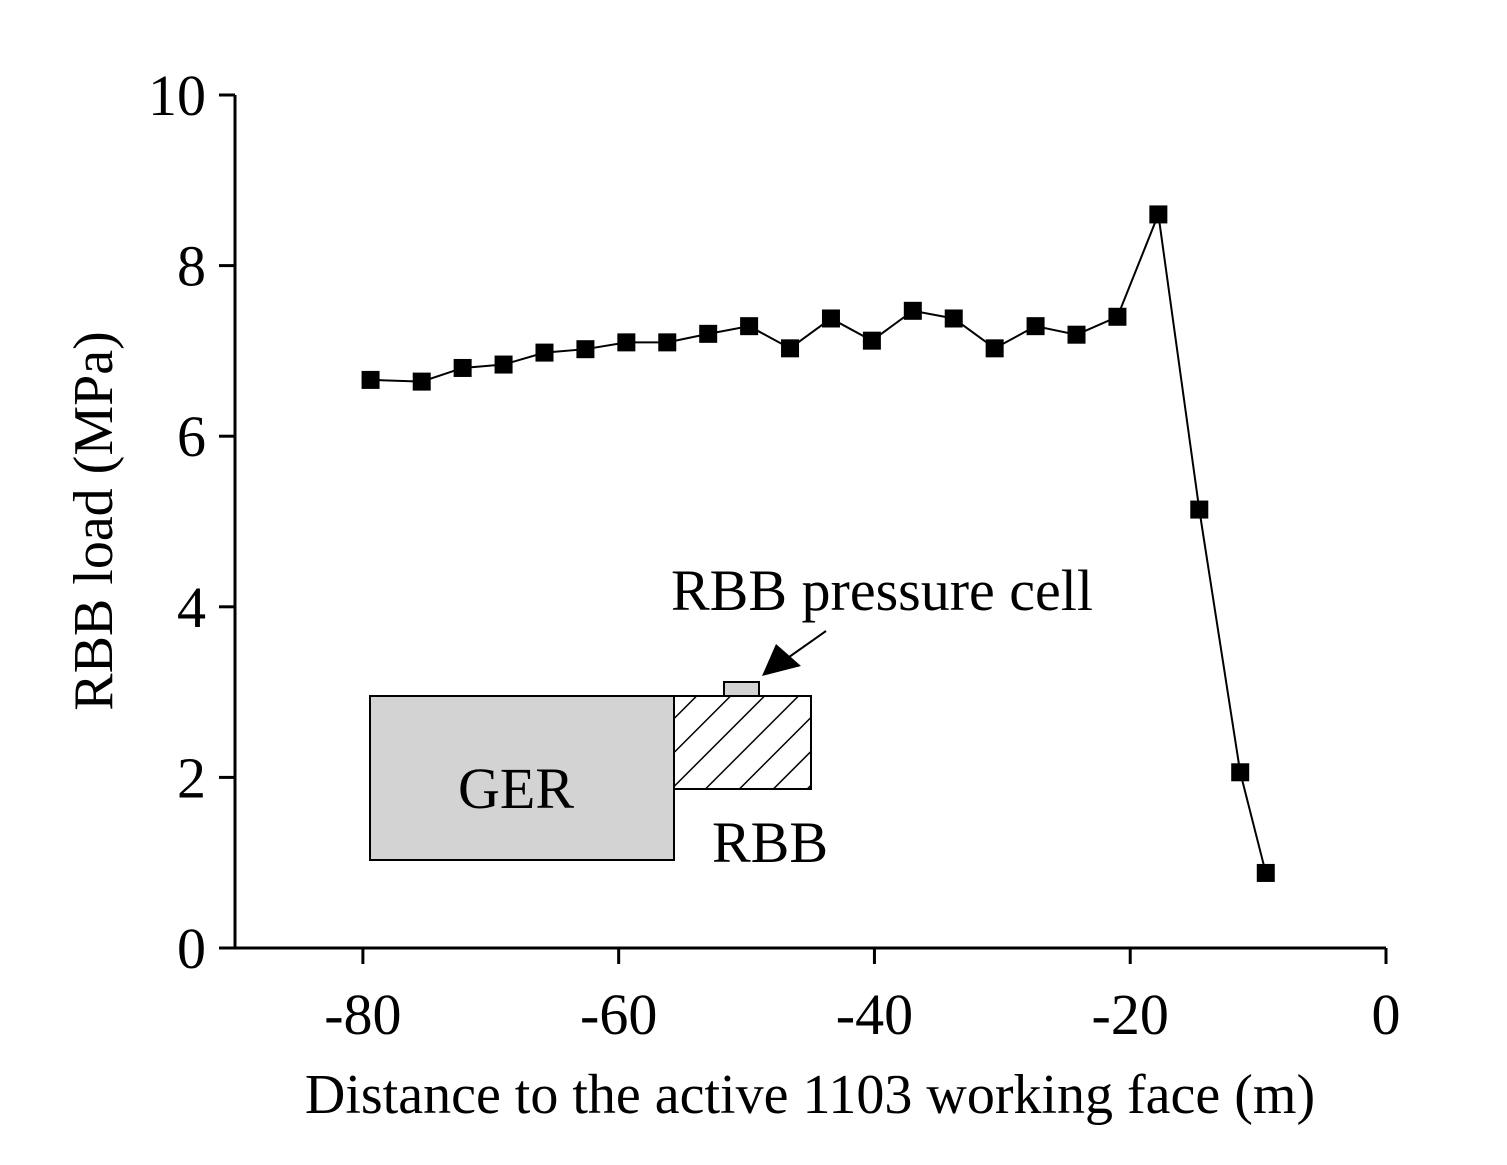 The height and width of the screenshot is (1165, 1507). I want to click on x-tick-label: -80, so click(362, 1014).